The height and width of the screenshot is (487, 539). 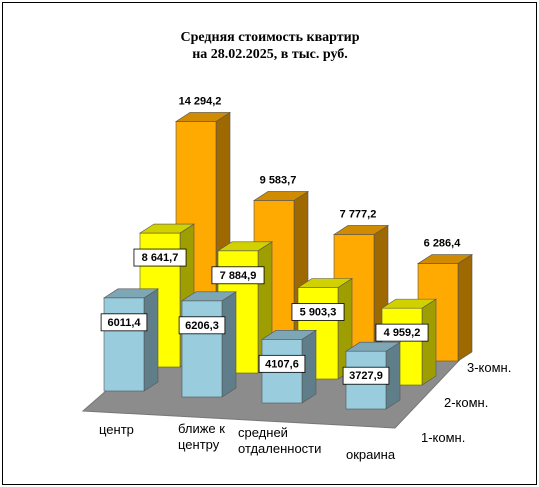 I want to click on value-text: 8 641,7, so click(x=160, y=258).